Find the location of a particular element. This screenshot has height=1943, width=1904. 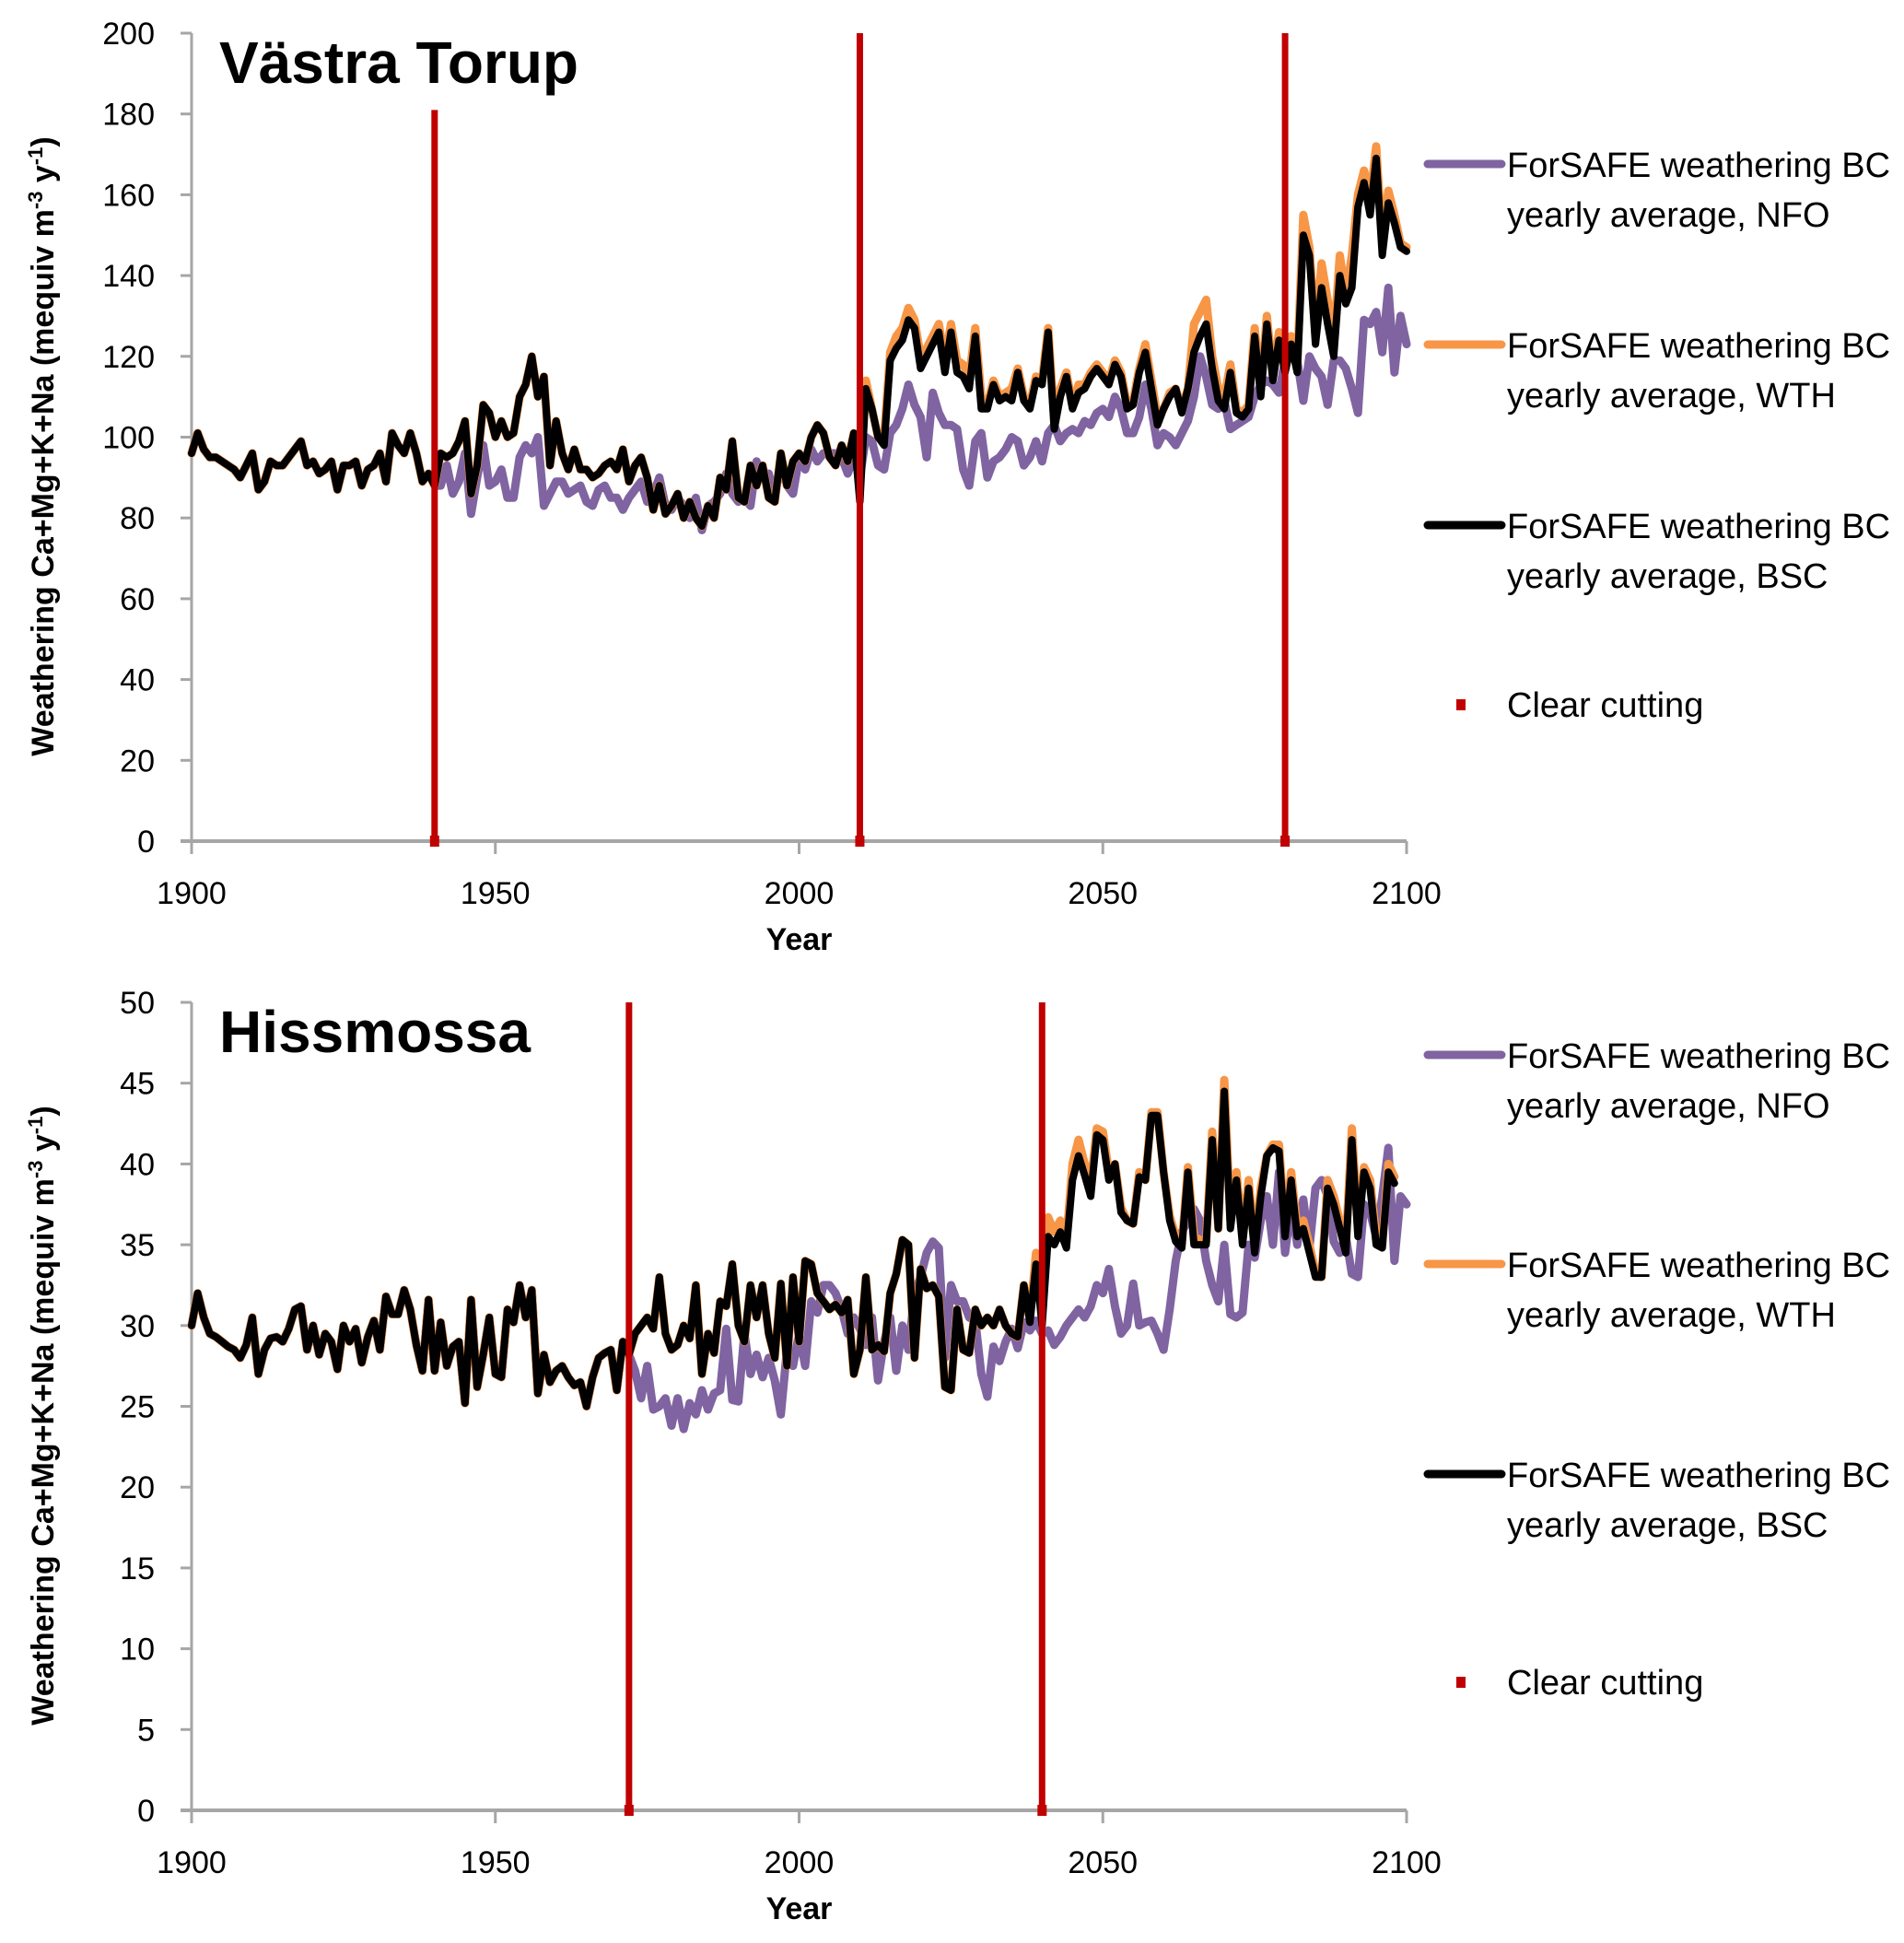

y-tick-label: 120 is located at coordinates (128, 358).